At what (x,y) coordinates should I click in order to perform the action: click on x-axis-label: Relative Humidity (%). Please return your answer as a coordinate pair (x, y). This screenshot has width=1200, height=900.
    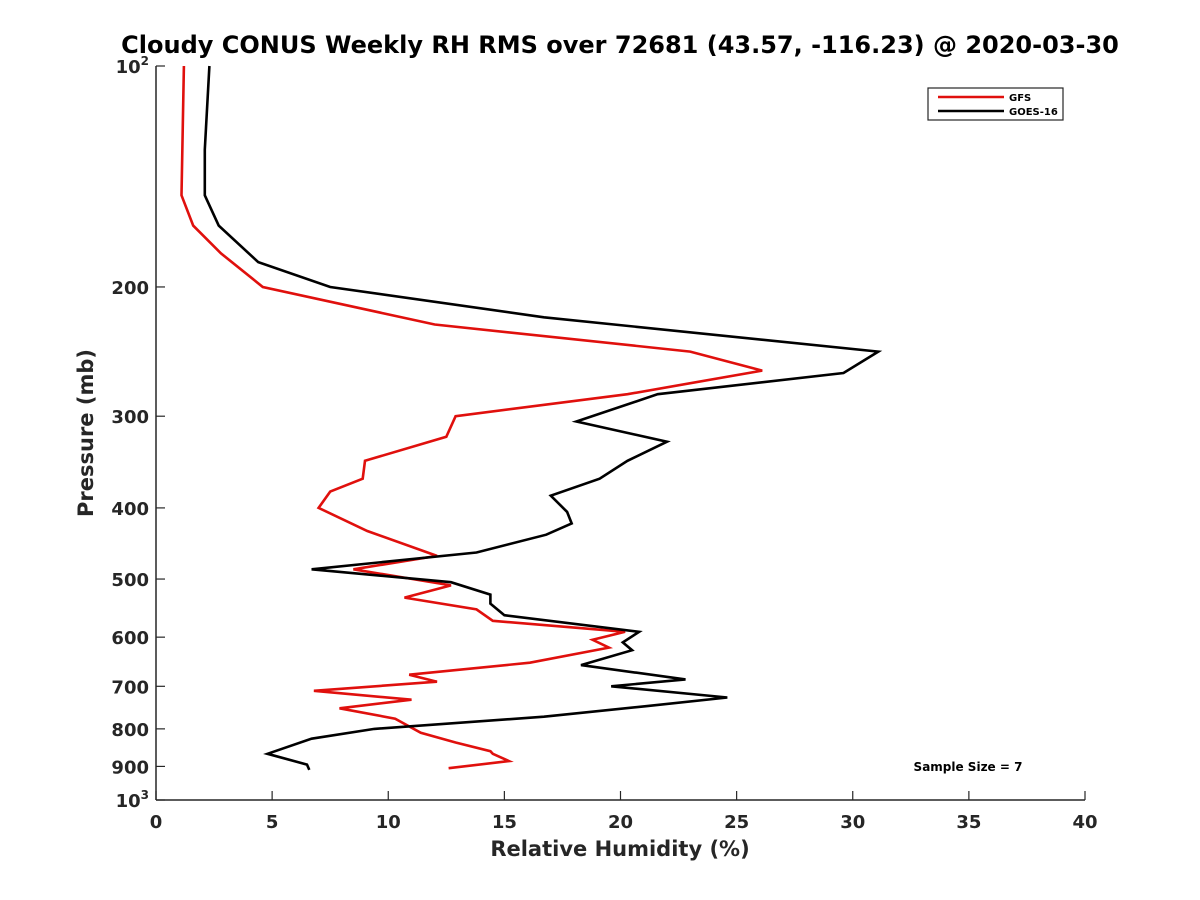
    Looking at the image, I should click on (619, 849).